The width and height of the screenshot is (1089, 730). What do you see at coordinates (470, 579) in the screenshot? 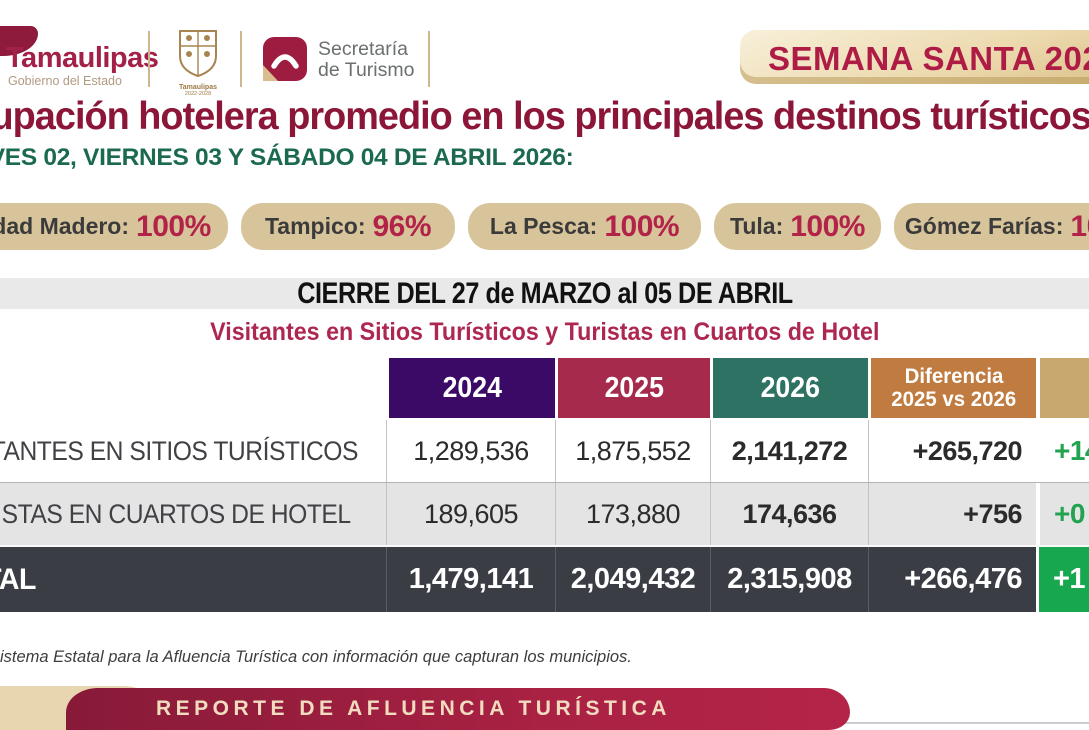
I see `value-2024: 1,479,141` at bounding box center [470, 579].